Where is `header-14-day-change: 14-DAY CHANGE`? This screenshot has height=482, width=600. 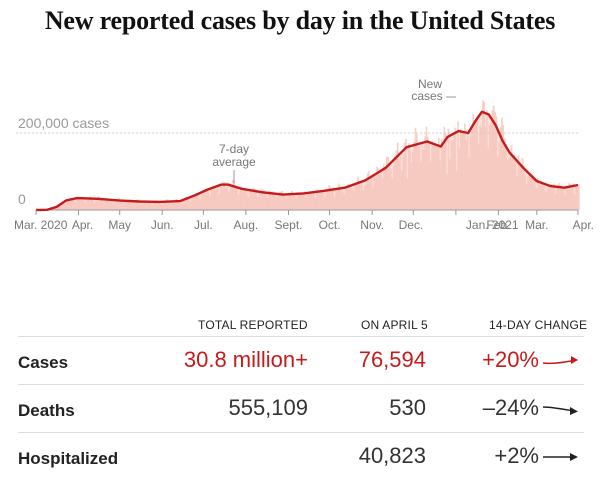
header-14-day-change: 14-DAY CHANGE is located at coordinates (538, 325).